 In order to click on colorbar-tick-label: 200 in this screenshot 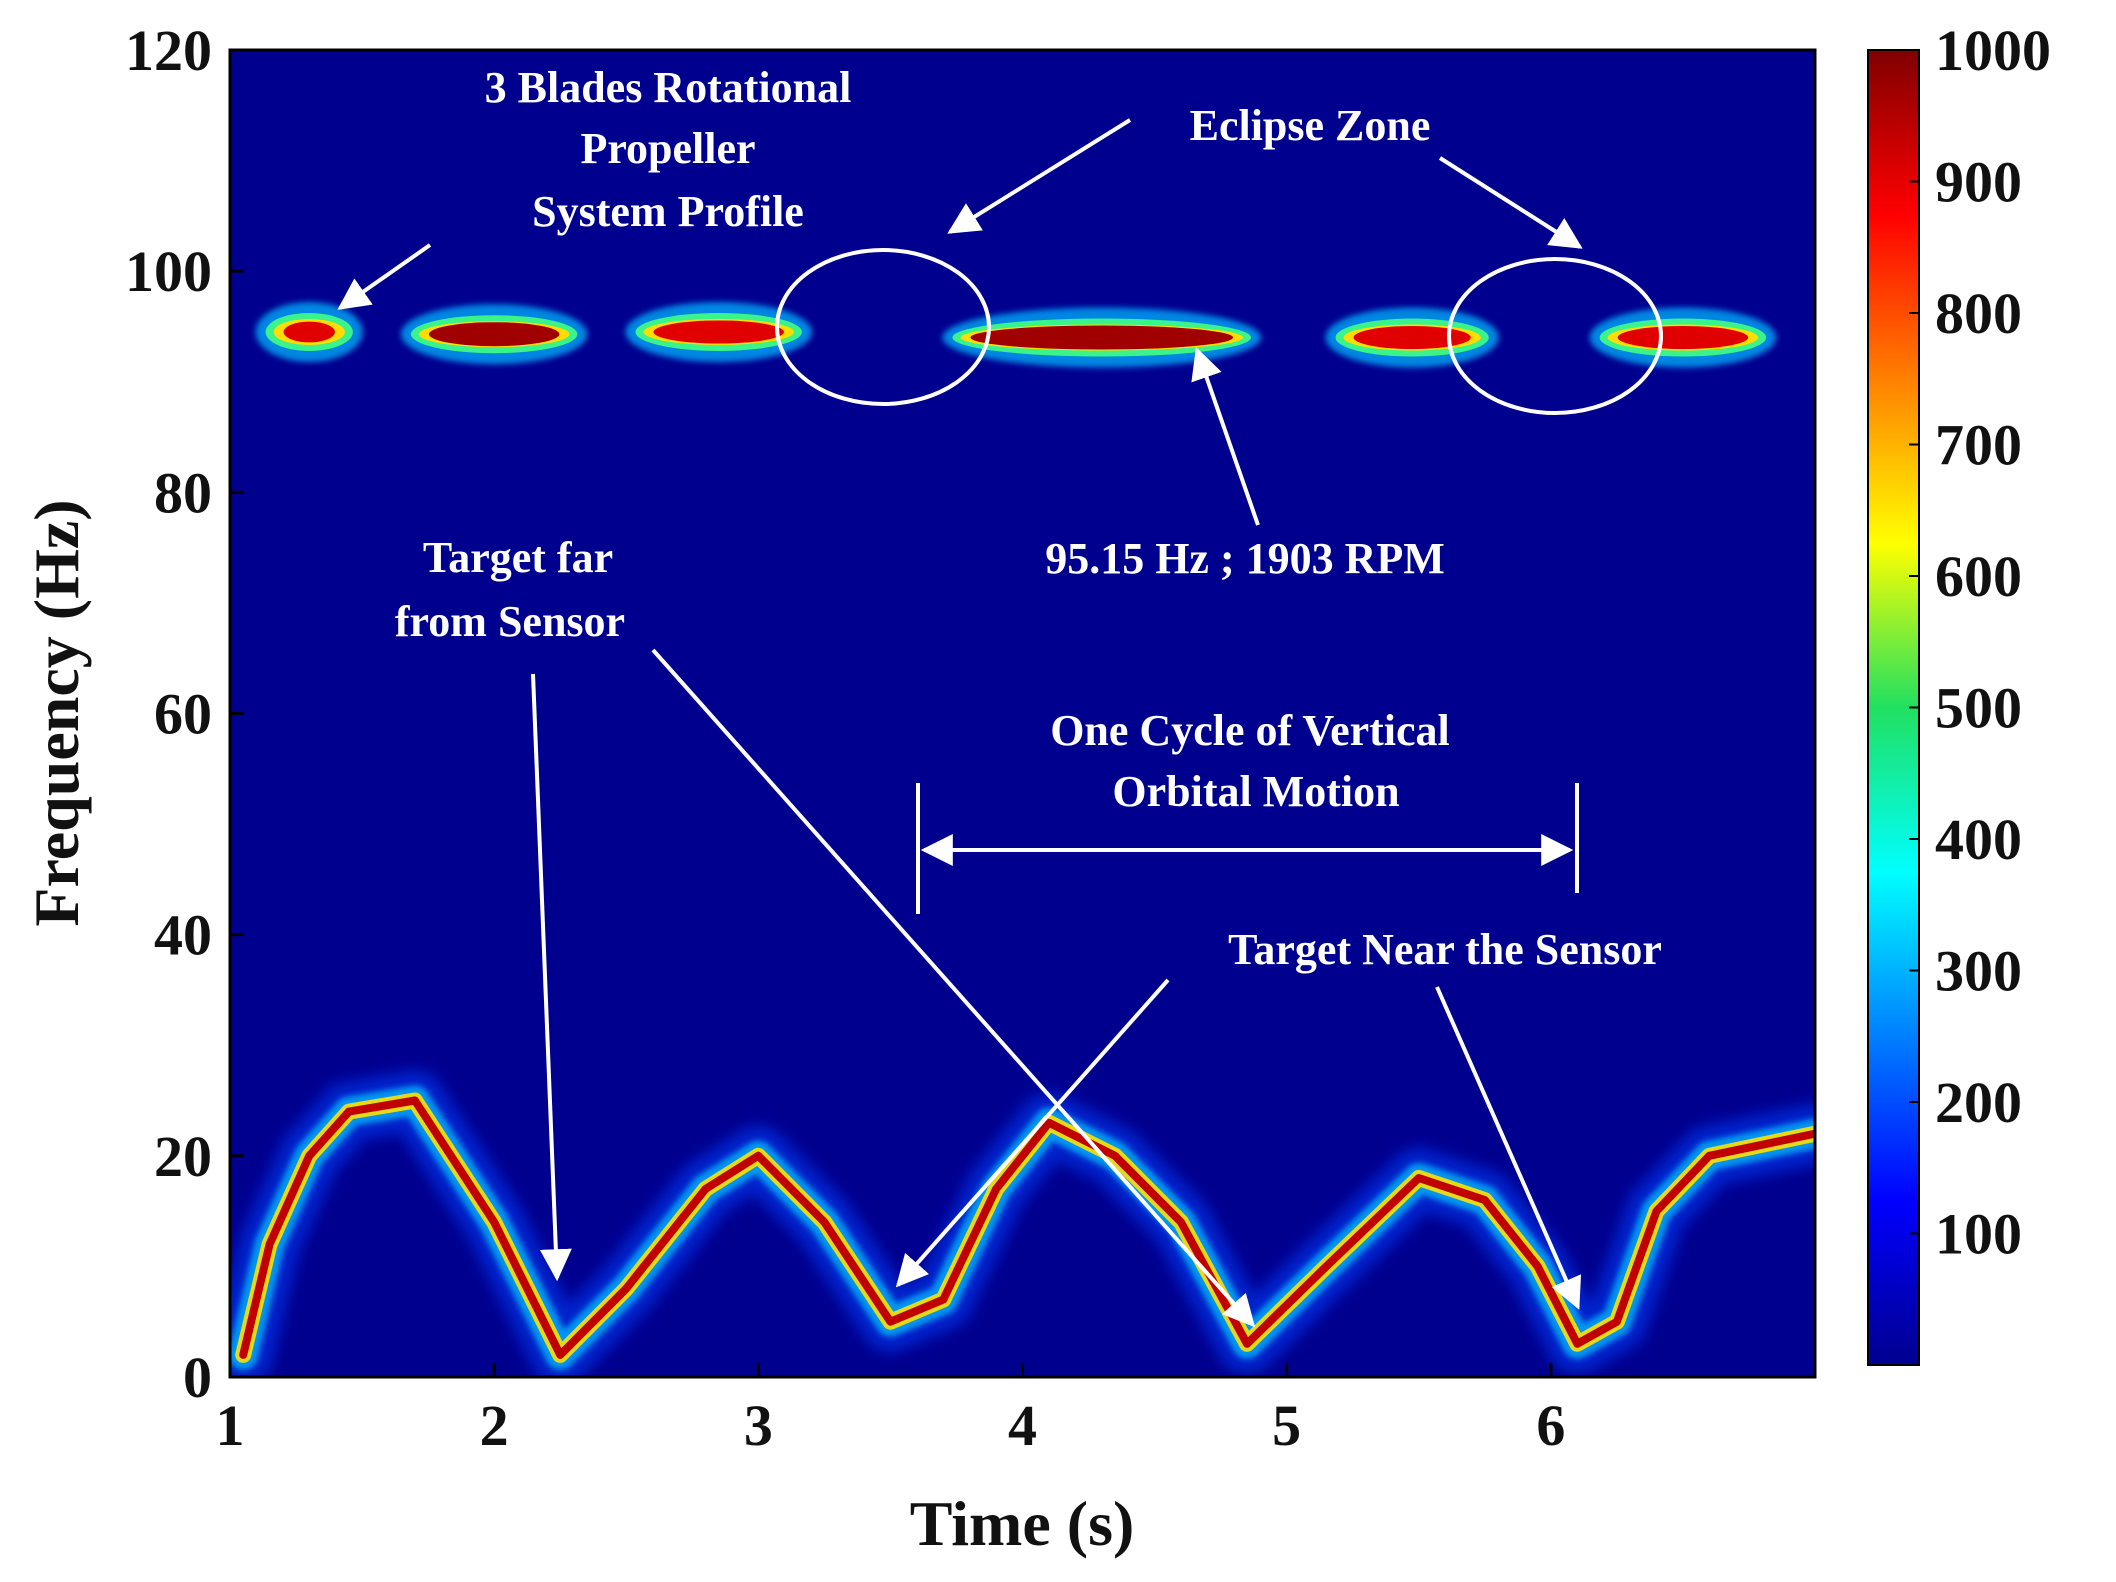, I will do `click(1978, 1102)`.